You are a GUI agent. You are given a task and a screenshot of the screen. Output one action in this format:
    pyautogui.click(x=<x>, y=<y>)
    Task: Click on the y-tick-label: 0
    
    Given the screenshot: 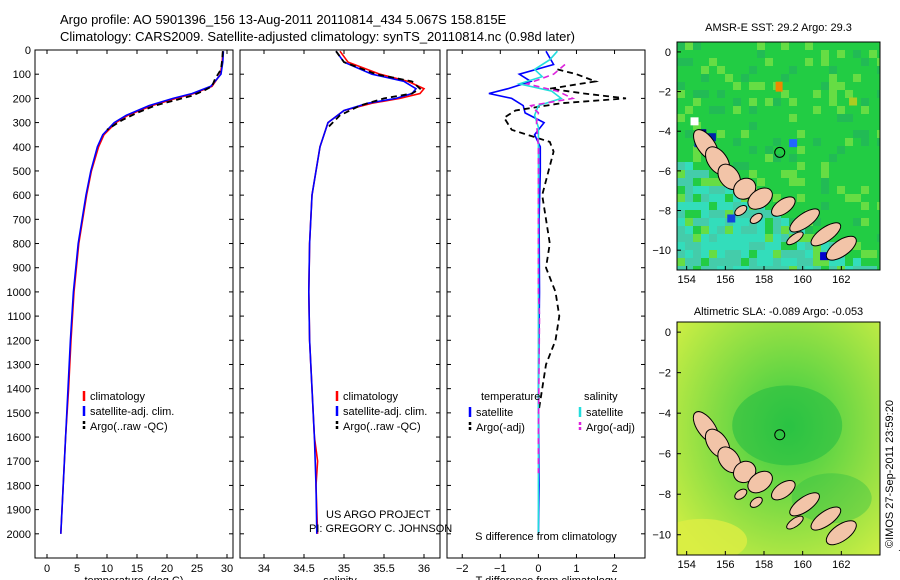 What is the action you would take?
    pyautogui.click(x=668, y=333)
    